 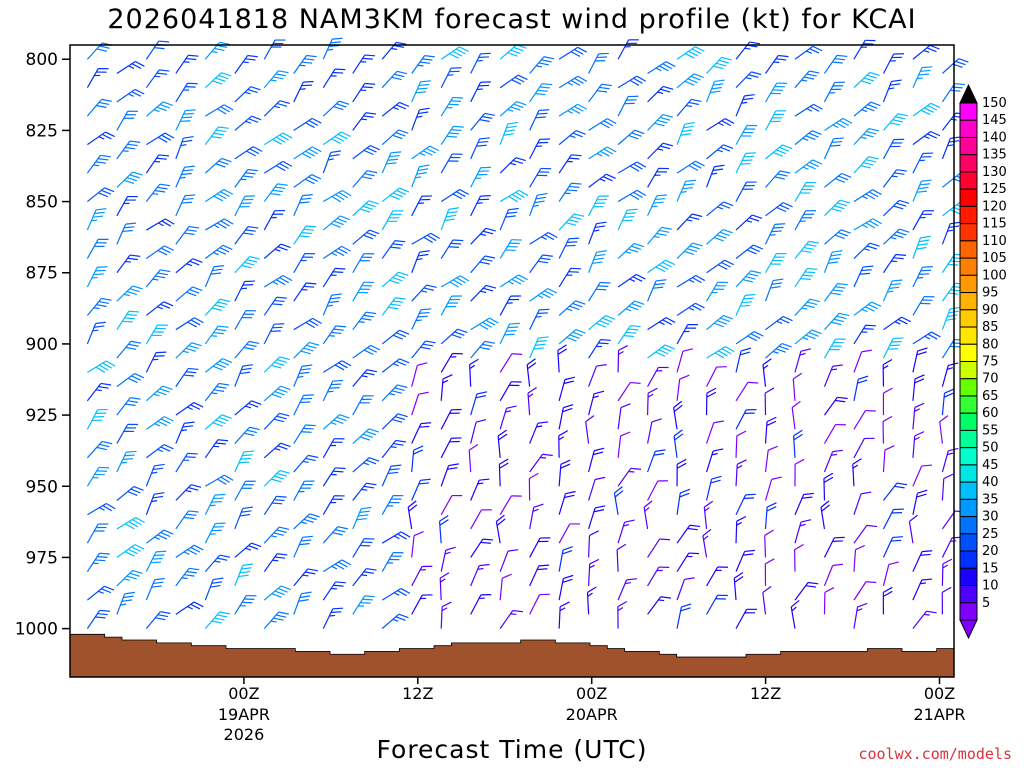 What do you see at coordinates (244, 734) in the screenshot?
I see `x-tick-year: 2026` at bounding box center [244, 734].